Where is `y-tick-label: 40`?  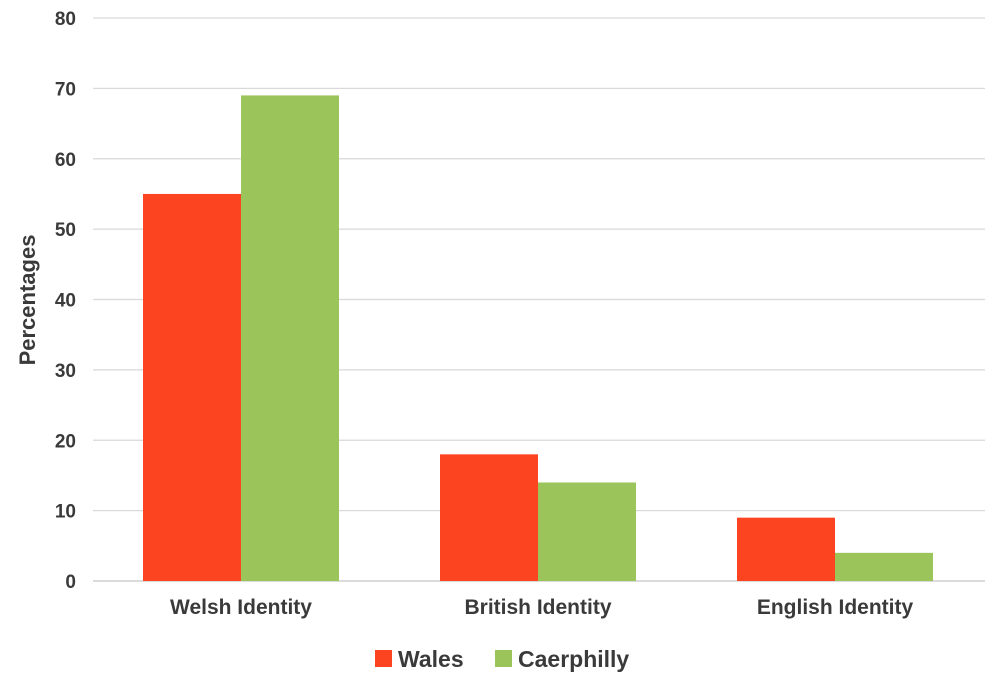 y-tick-label: 40 is located at coordinates (65, 301).